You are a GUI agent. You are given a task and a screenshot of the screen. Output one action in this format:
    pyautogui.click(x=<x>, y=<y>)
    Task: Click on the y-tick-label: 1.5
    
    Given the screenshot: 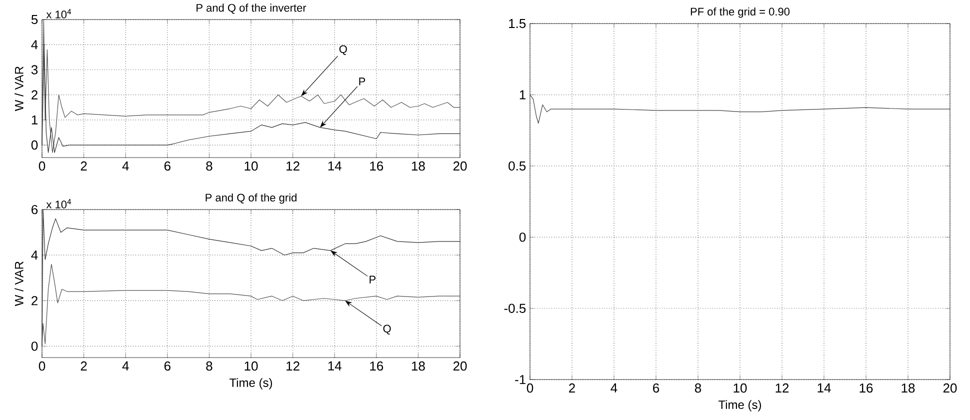 What is the action you would take?
    pyautogui.click(x=517, y=23)
    